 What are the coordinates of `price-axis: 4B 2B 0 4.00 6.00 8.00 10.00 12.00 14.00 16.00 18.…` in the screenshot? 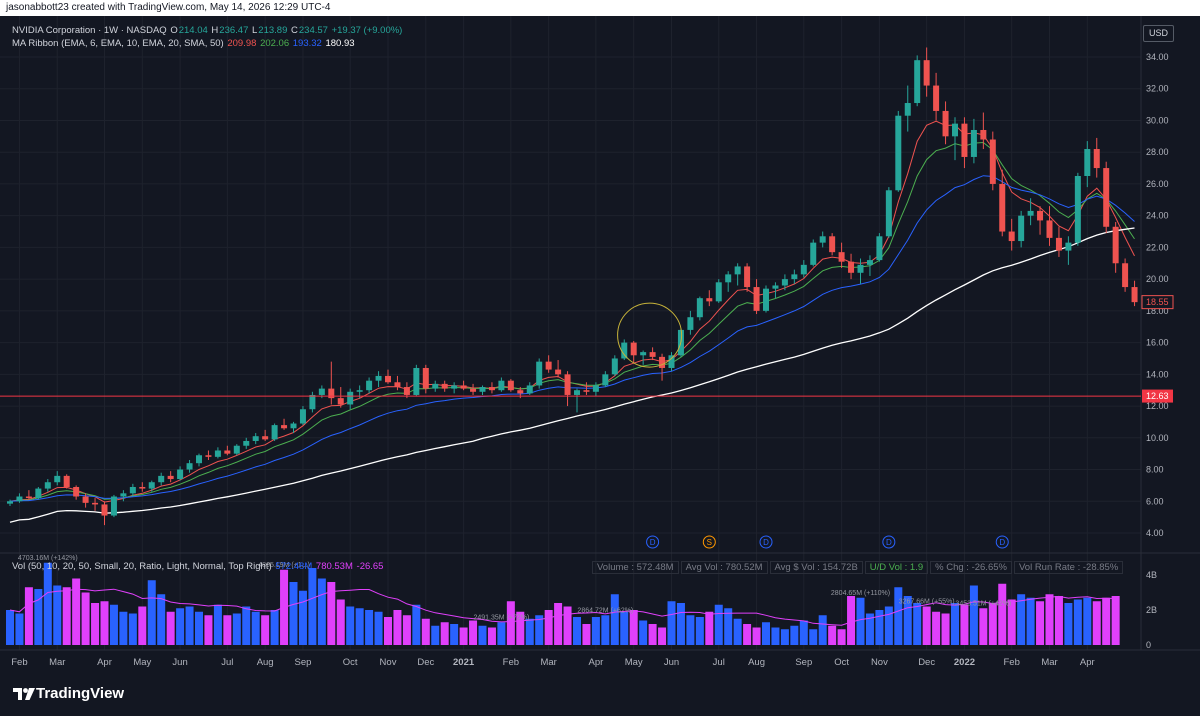 It's located at (1157, 351).